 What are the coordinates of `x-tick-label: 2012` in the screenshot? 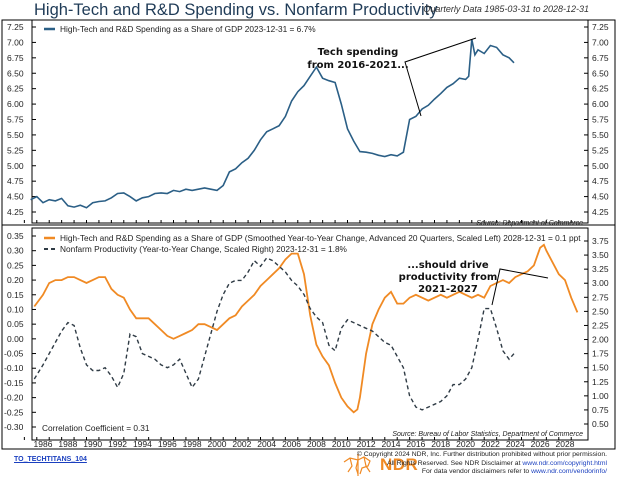 It's located at (366, 444).